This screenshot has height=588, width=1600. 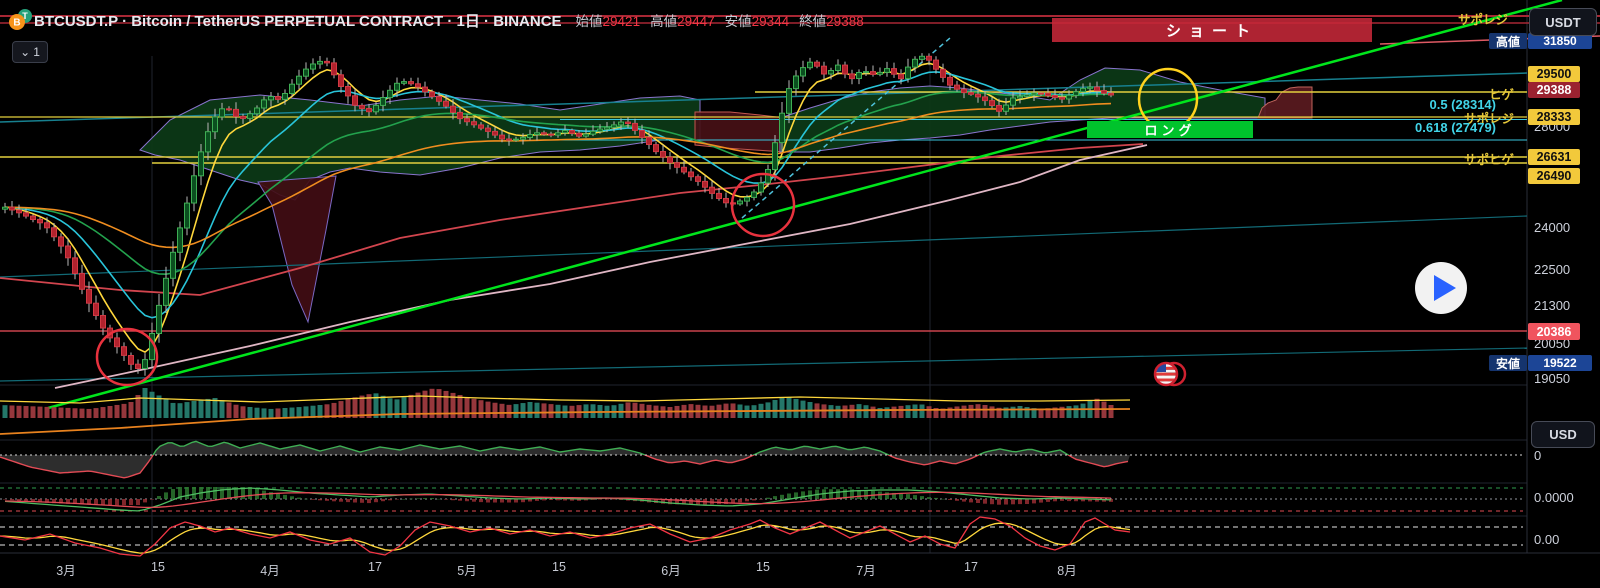 What do you see at coordinates (1547, 539) in the screenshot?
I see `indicator-tick-0.00: 0.00` at bounding box center [1547, 539].